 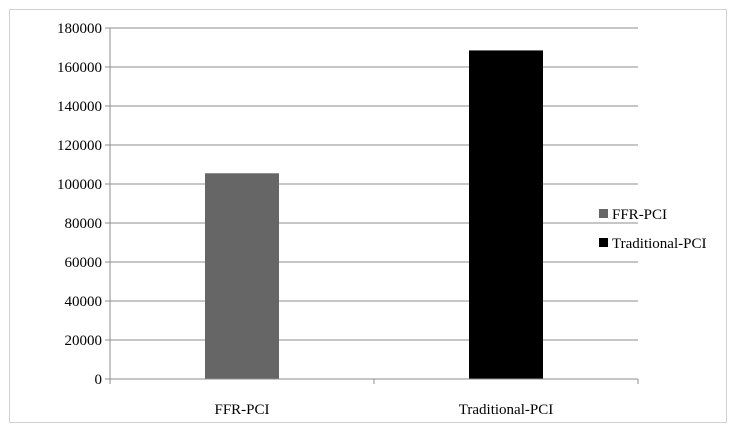 I want to click on y-tick-label: 0, so click(x=99, y=380).